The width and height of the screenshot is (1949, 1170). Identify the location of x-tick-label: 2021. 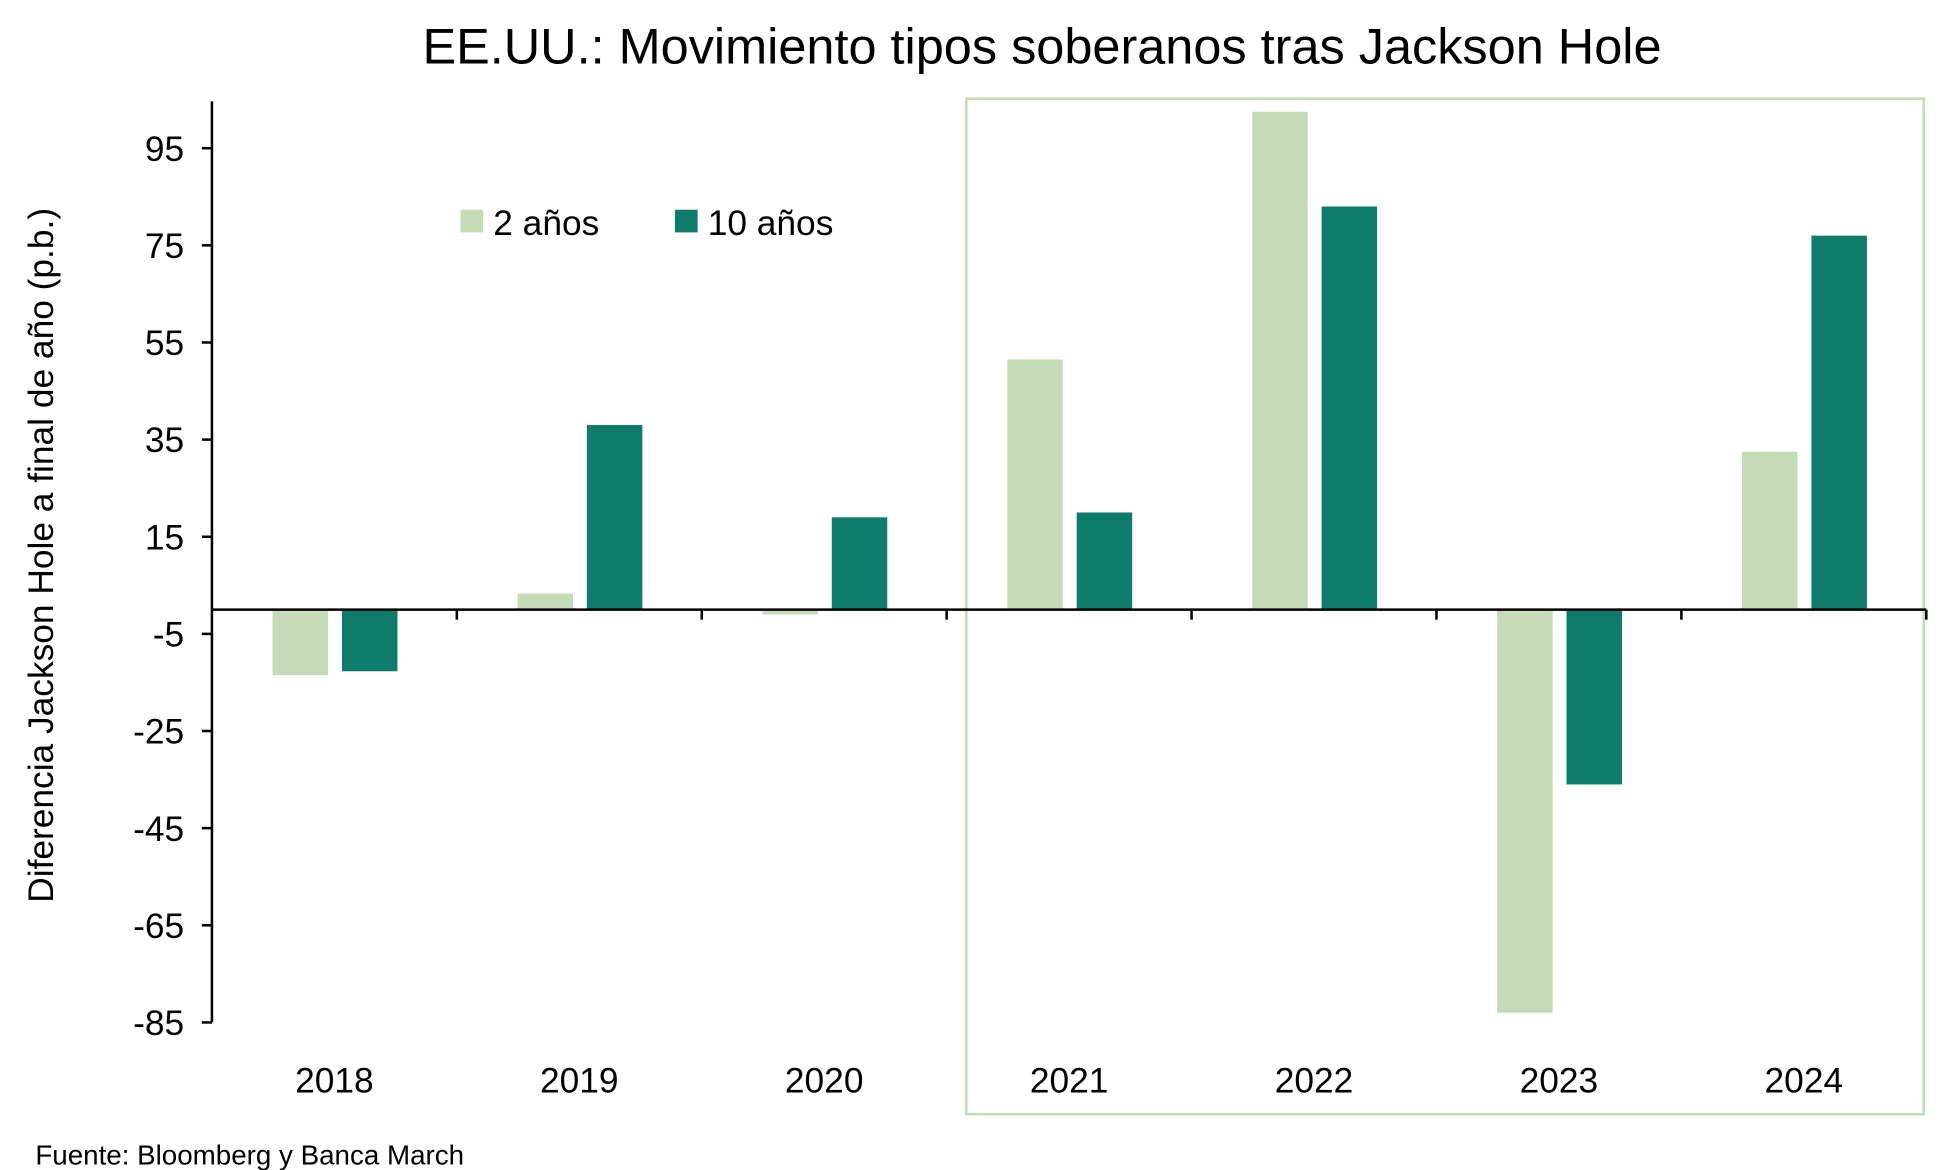
(1069, 1081).